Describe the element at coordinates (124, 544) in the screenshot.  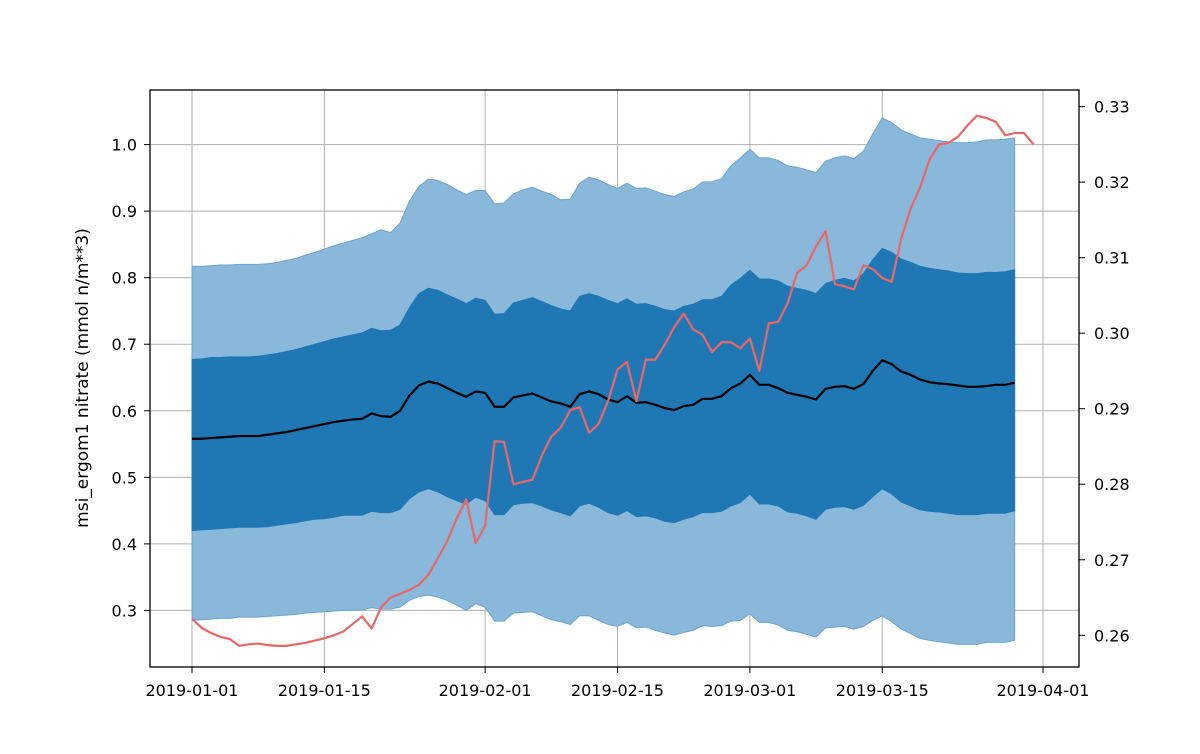
I see `y-left-tick-label-1: 0.4` at that location.